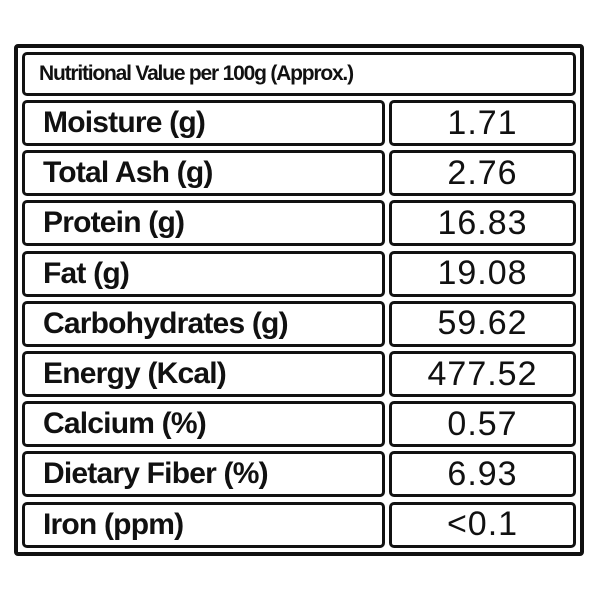 This screenshot has height=600, width=600. I want to click on row-label: Calcium (%), so click(203, 424).